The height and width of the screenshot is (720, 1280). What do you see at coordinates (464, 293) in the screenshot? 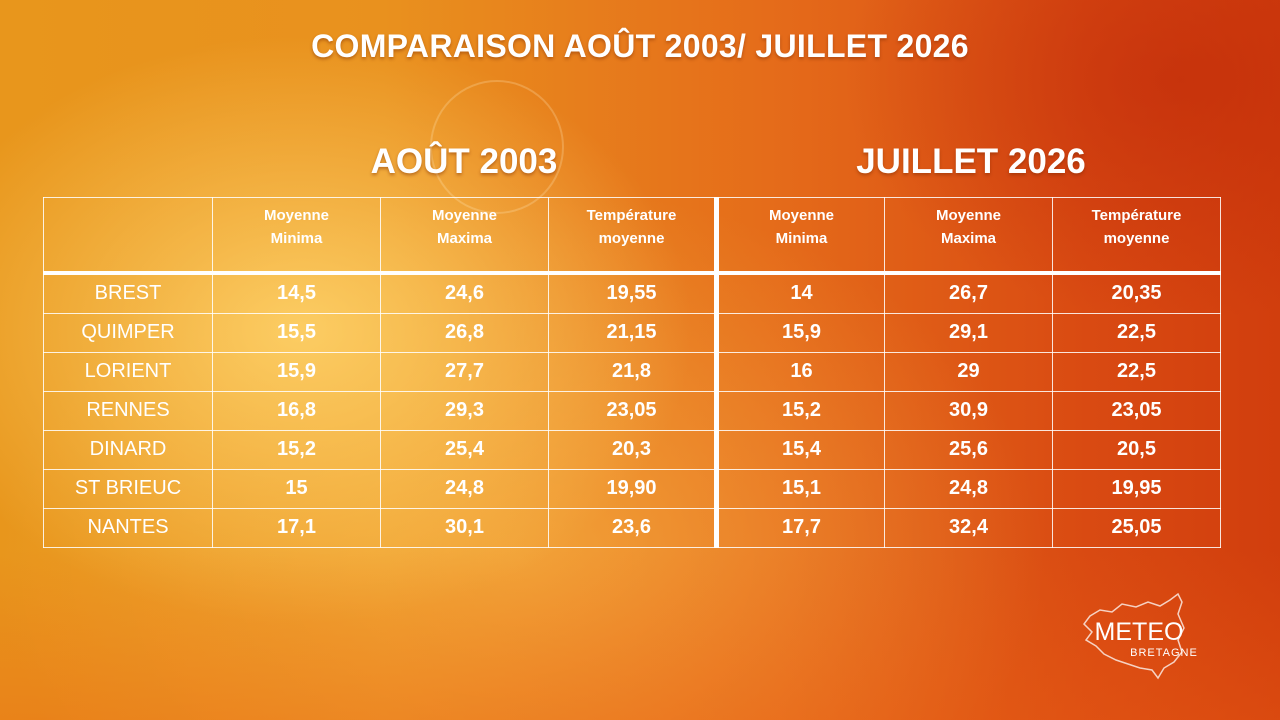
I see `value-max-2003: 24,6` at bounding box center [464, 293].